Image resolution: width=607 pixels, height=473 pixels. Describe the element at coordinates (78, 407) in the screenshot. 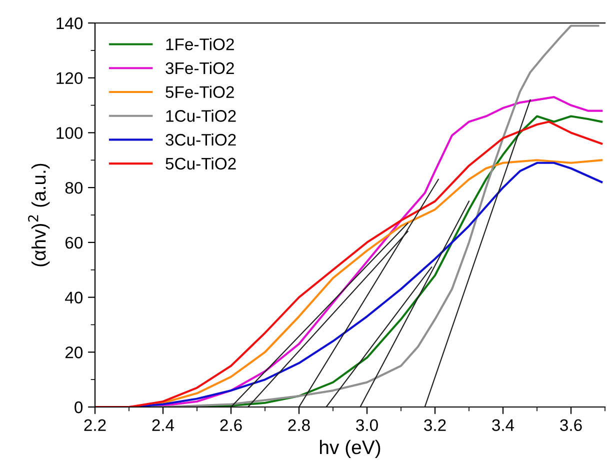

I see `y-tick-label: 0` at that location.